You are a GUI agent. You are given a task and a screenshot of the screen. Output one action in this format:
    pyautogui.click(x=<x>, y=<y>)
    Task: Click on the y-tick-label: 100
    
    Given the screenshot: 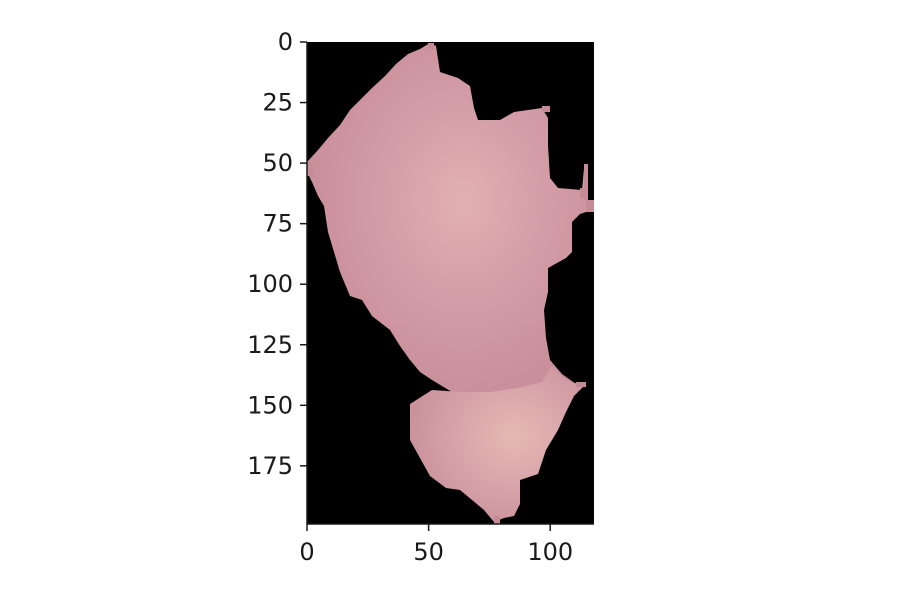 What is the action you would take?
    pyautogui.click(x=270, y=284)
    